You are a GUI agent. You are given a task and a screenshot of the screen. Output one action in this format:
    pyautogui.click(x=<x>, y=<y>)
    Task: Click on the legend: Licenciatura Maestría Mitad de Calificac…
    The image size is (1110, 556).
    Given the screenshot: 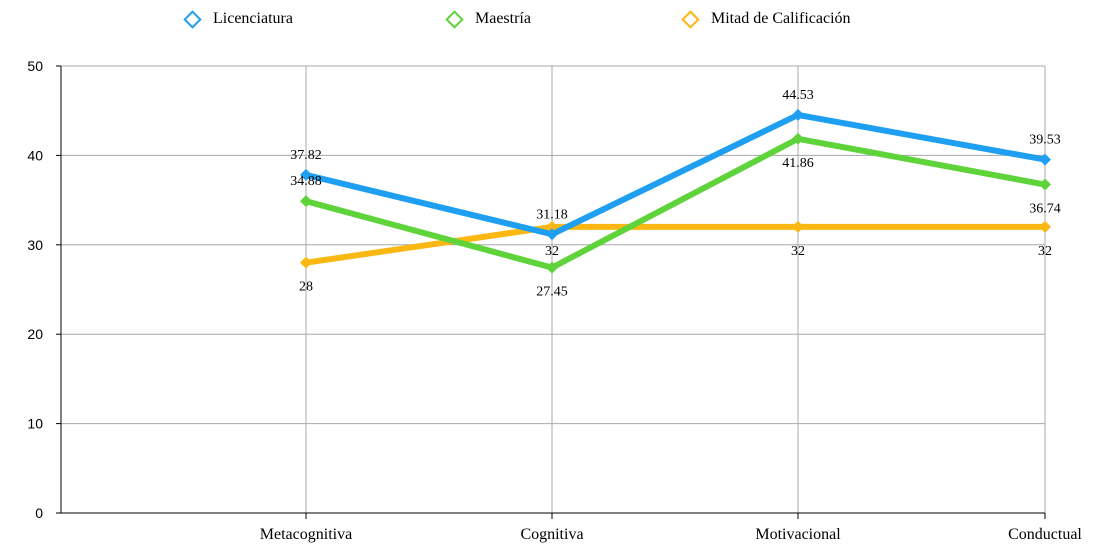 What is the action you would take?
    pyautogui.click(x=555, y=21)
    